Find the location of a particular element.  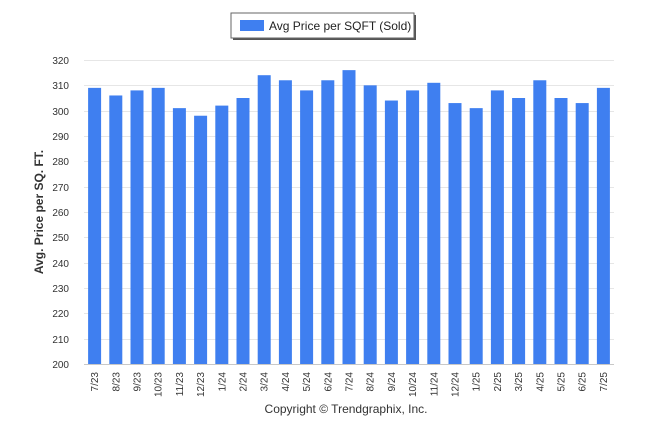

x-tick-label: 12/23 is located at coordinates (201, 384).